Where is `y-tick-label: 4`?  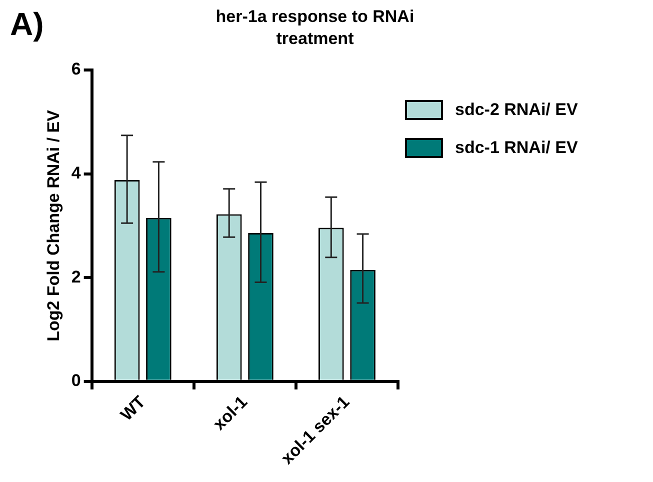 y-tick-label: 4 is located at coordinates (76, 173).